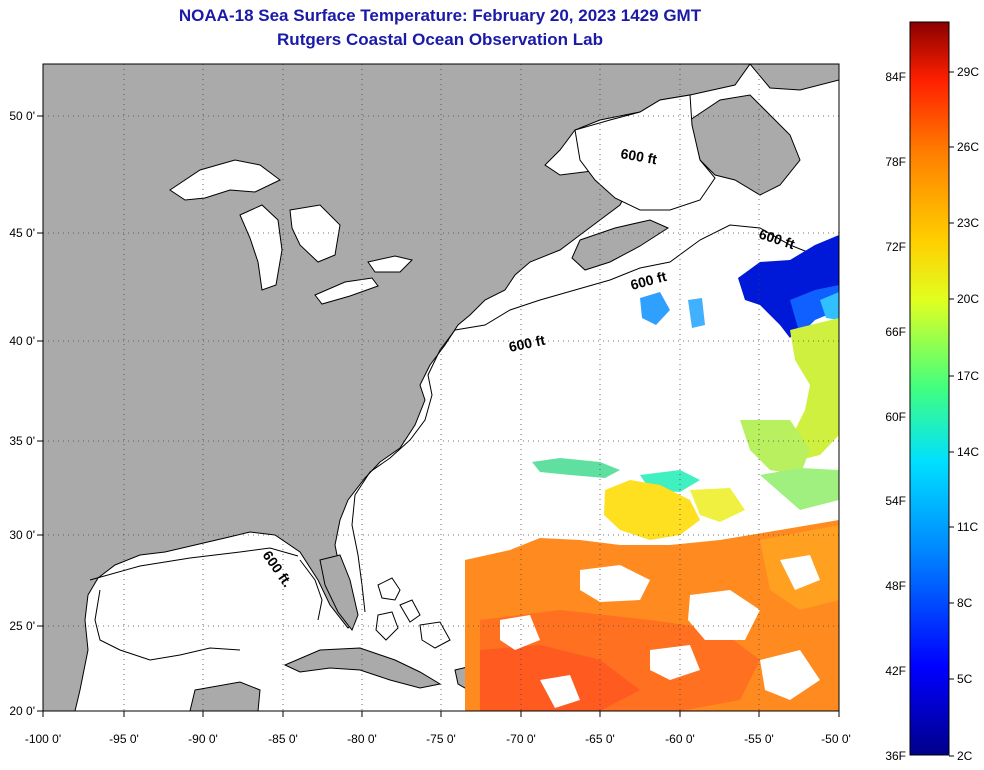  Describe the element at coordinates (22, 341) in the screenshot. I see `lat-tick-label: 40 0'` at that location.